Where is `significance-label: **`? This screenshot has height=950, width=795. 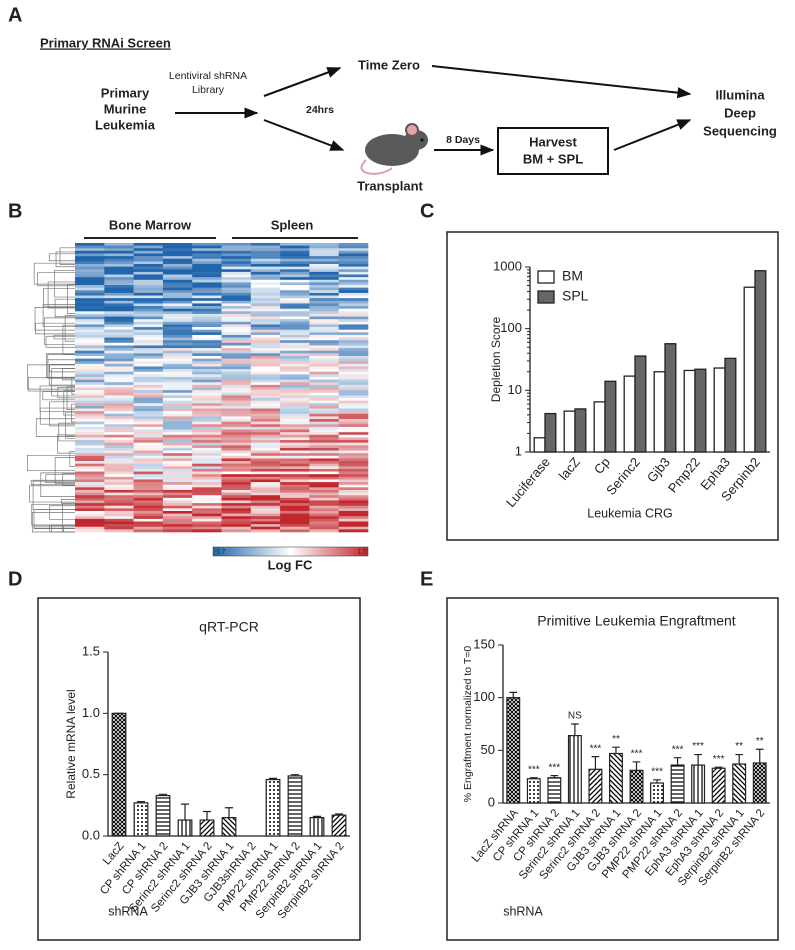 significance-label: ** is located at coordinates (616, 739).